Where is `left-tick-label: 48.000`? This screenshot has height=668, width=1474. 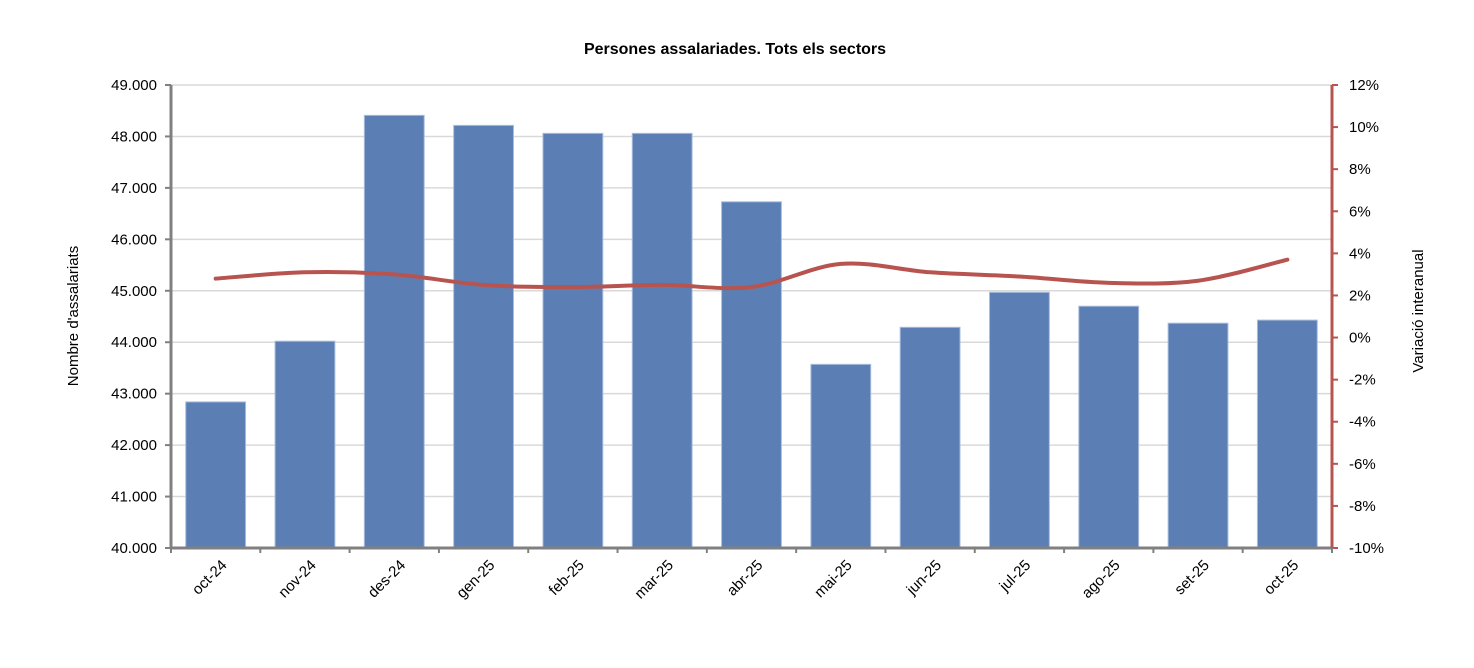 left-tick-label: 48.000 is located at coordinates (134, 136).